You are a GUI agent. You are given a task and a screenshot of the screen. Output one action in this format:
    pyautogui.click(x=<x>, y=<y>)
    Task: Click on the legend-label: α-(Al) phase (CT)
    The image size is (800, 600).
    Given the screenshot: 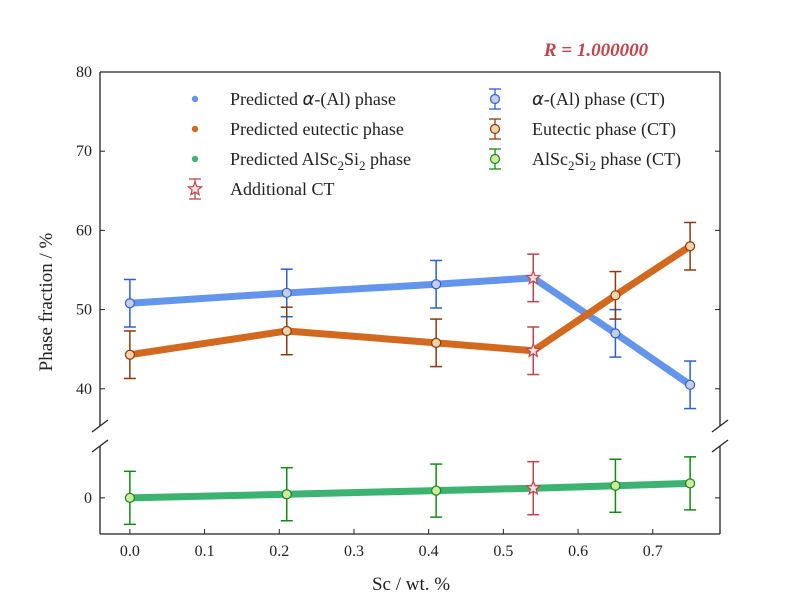 What is the action you would take?
    pyautogui.click(x=598, y=99)
    